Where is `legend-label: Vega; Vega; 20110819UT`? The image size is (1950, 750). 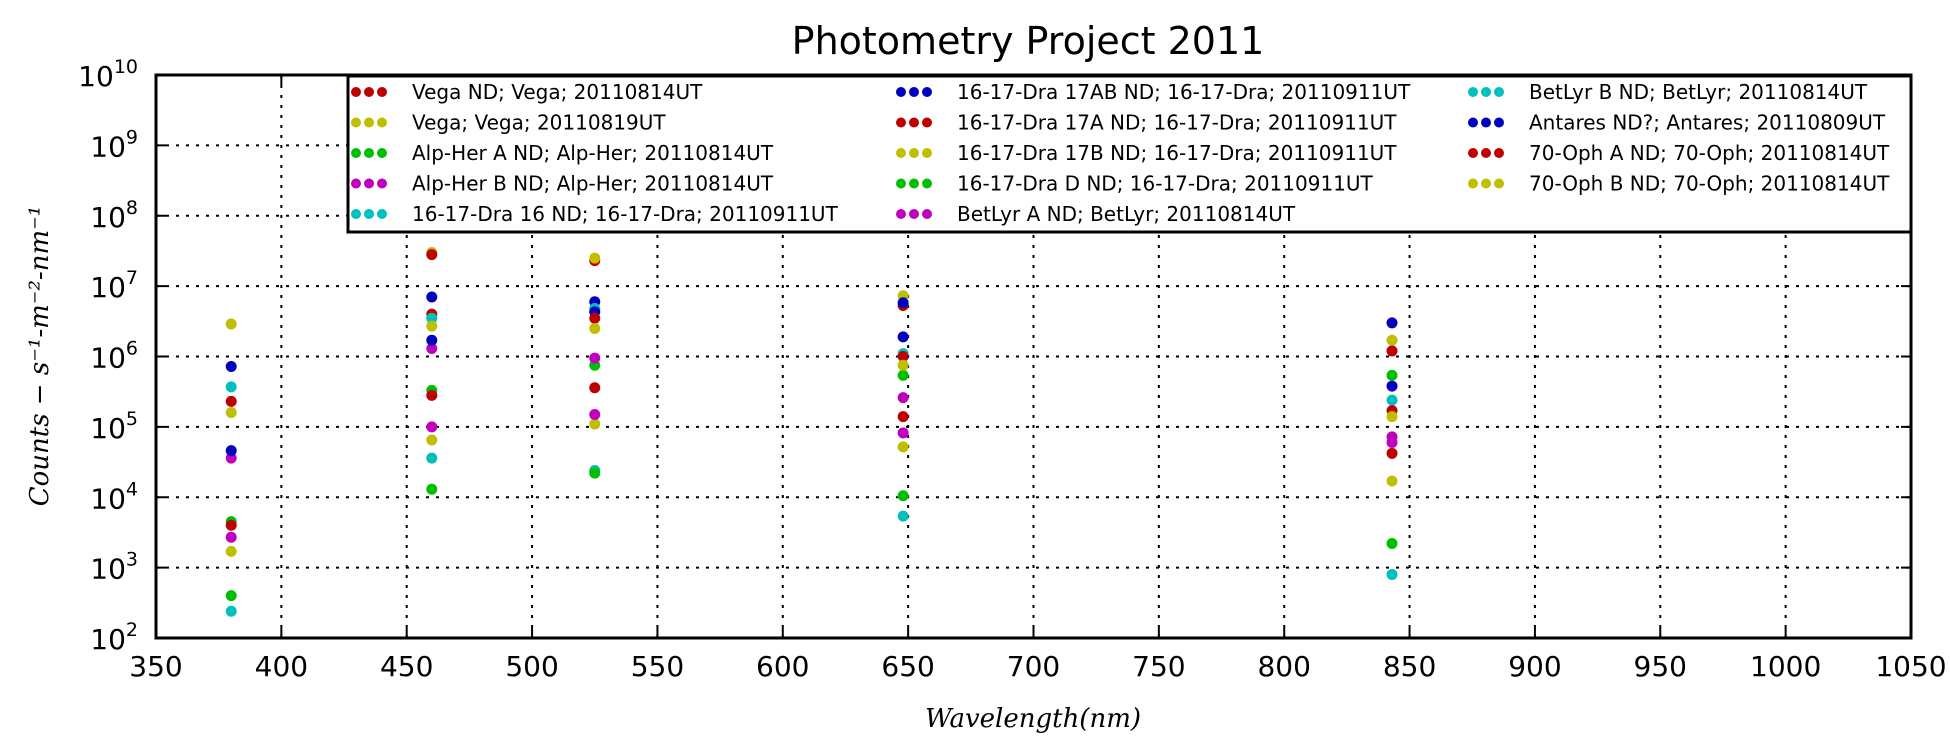
legend-label: Vega; Vega; 20110819UT is located at coordinates (539, 123).